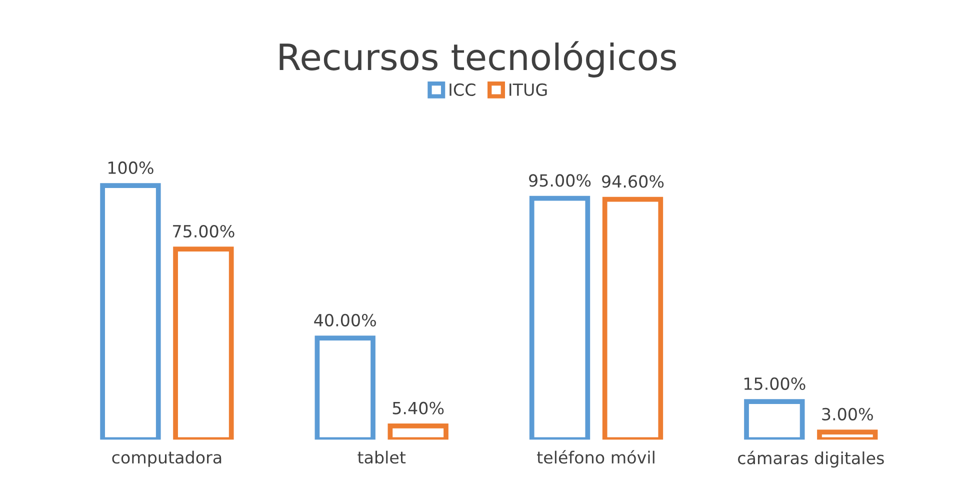  Describe the element at coordinates (463, 89) in the screenshot. I see `legend-label: ICC` at that location.